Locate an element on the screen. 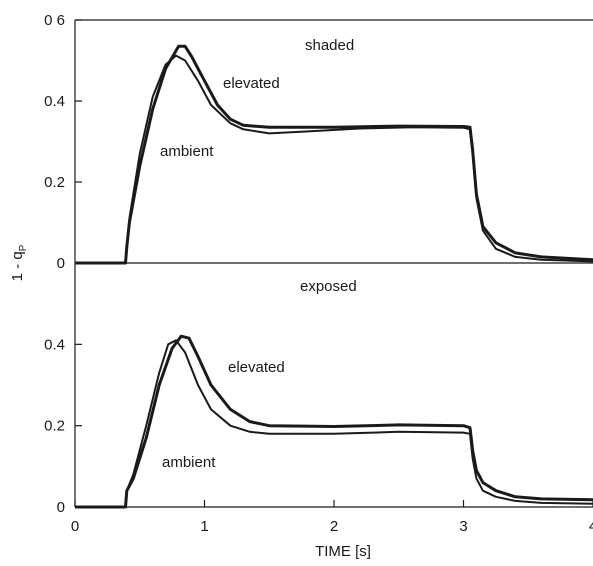 The height and width of the screenshot is (566, 593). x-tick-label: 1 is located at coordinates (204, 526).